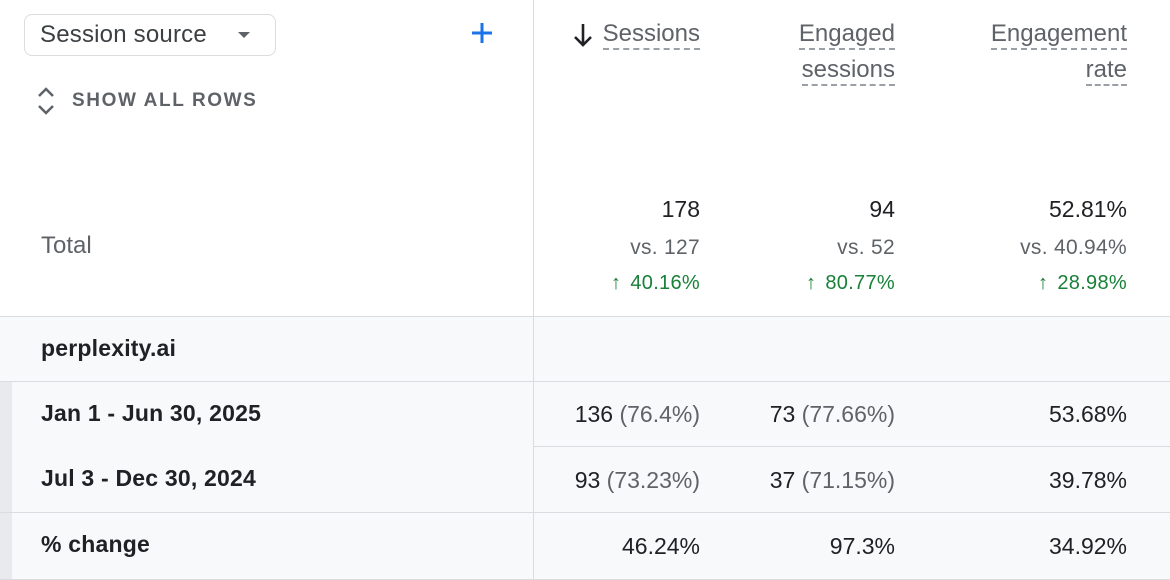  What do you see at coordinates (782, 414) in the screenshot?
I see `row-1-engaged-value: 73` at bounding box center [782, 414].